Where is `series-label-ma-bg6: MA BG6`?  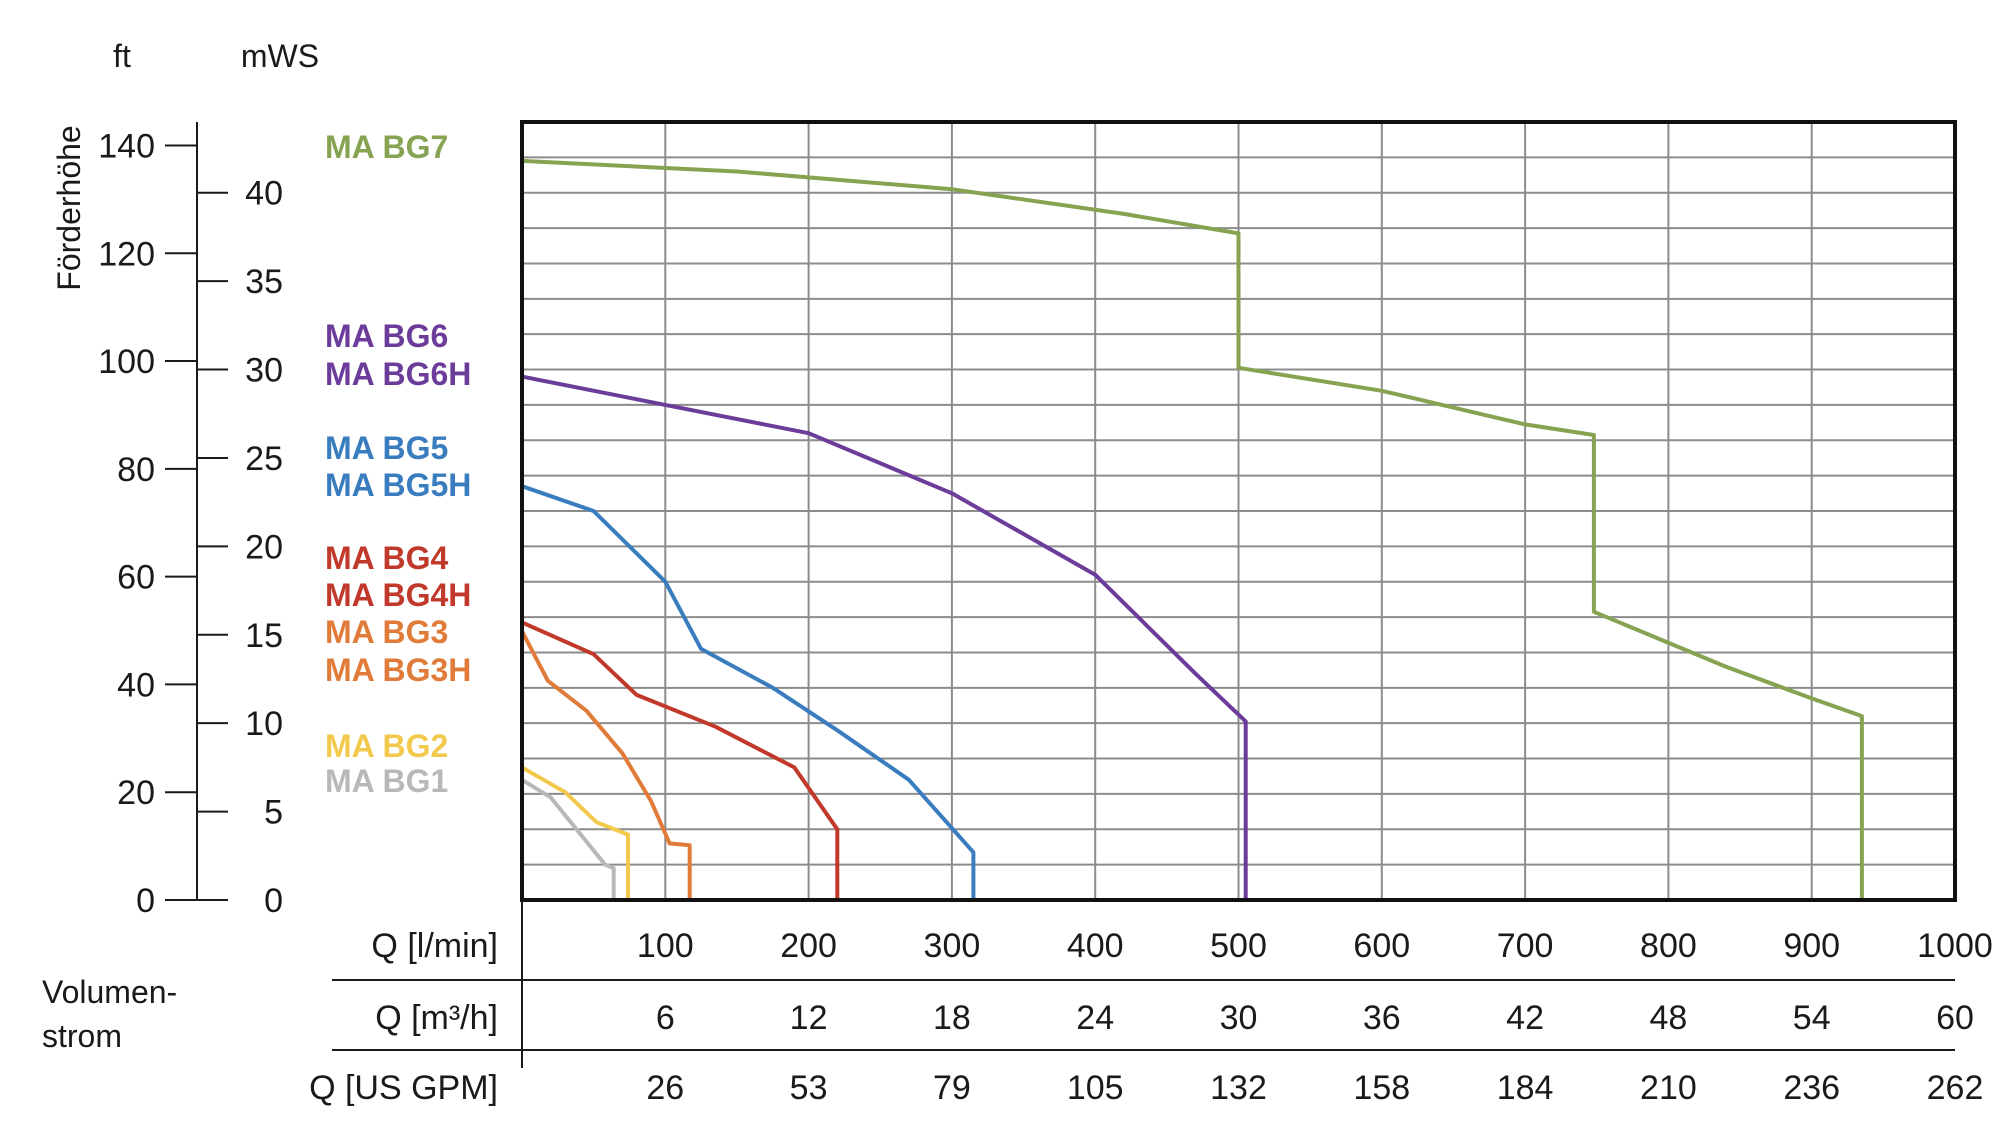 series-label-ma-bg6: MA BG6 is located at coordinates (386, 336).